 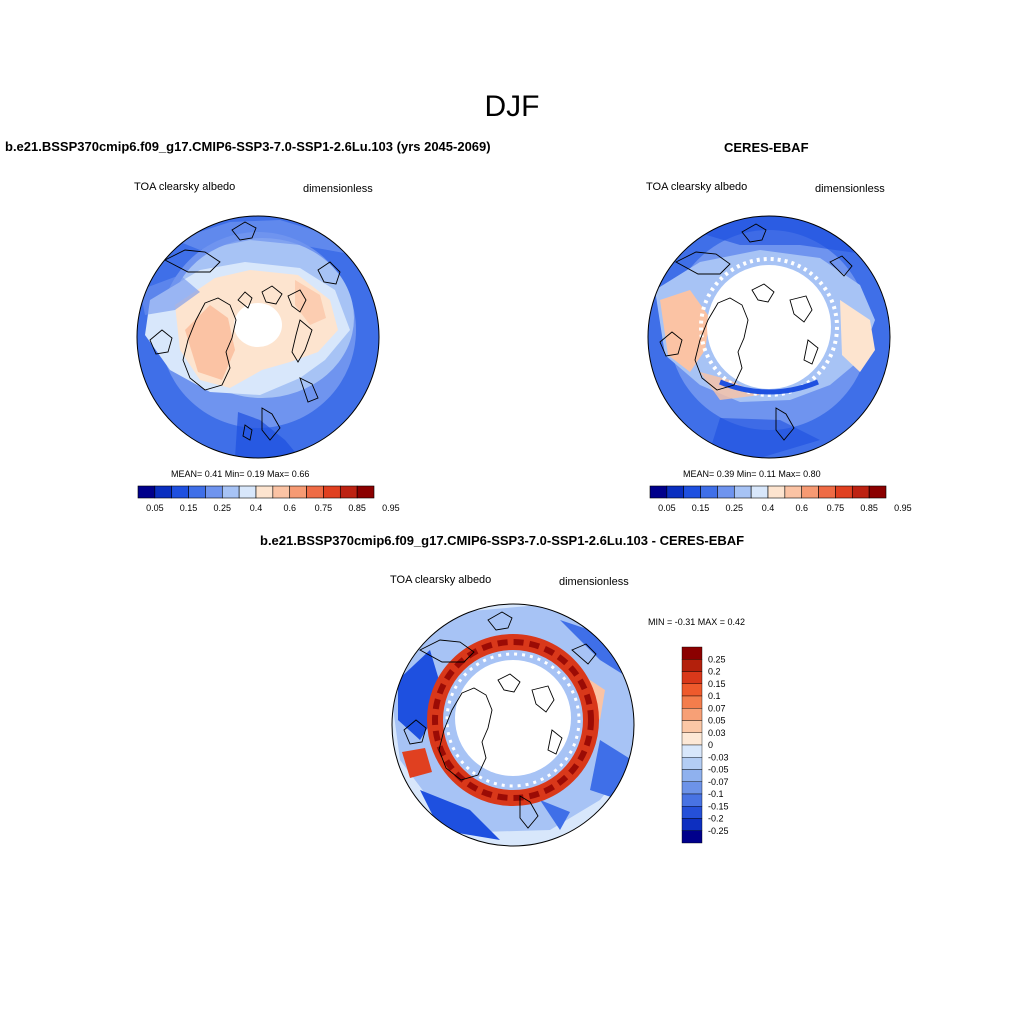 I want to click on colorbar-tick-label: 0.03, so click(x=717, y=733).